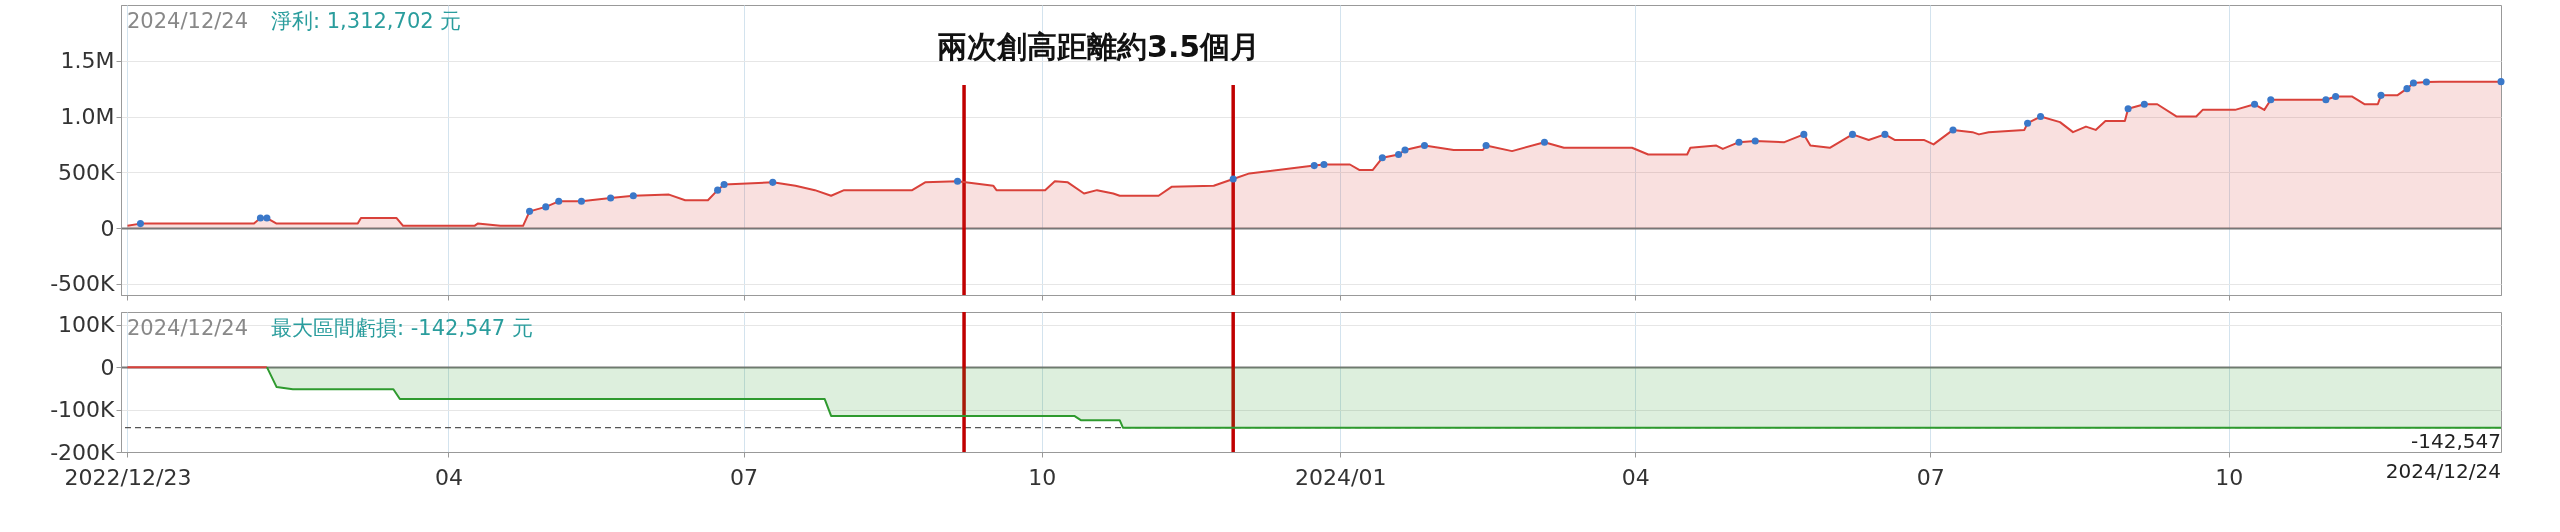 This screenshot has width=2560, height=532. What do you see at coordinates (87, 117) in the screenshot?
I see `y-tick-label: 1.0M` at bounding box center [87, 117].